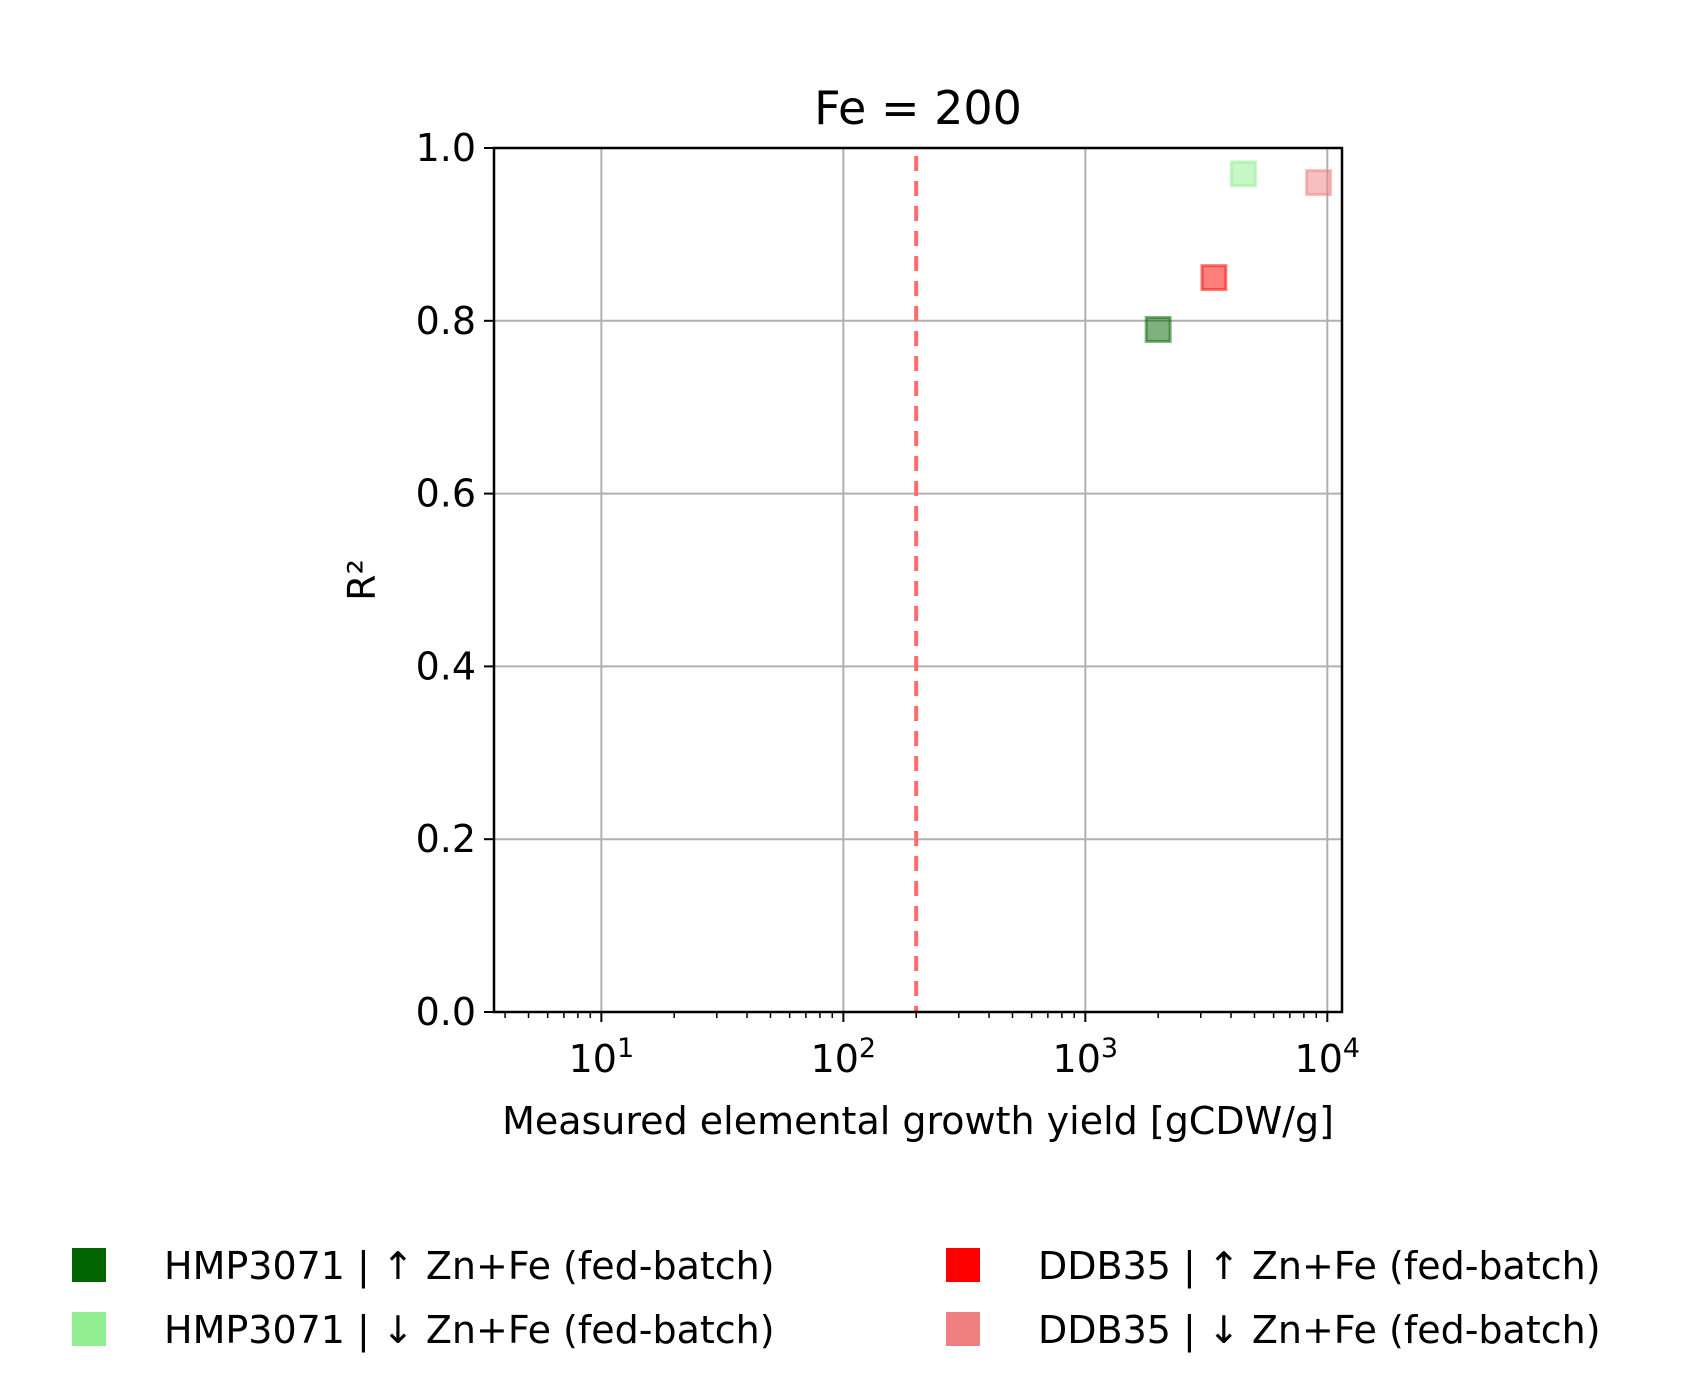  Describe the element at coordinates (1238, 251) in the screenshot. I see `data-points` at that location.